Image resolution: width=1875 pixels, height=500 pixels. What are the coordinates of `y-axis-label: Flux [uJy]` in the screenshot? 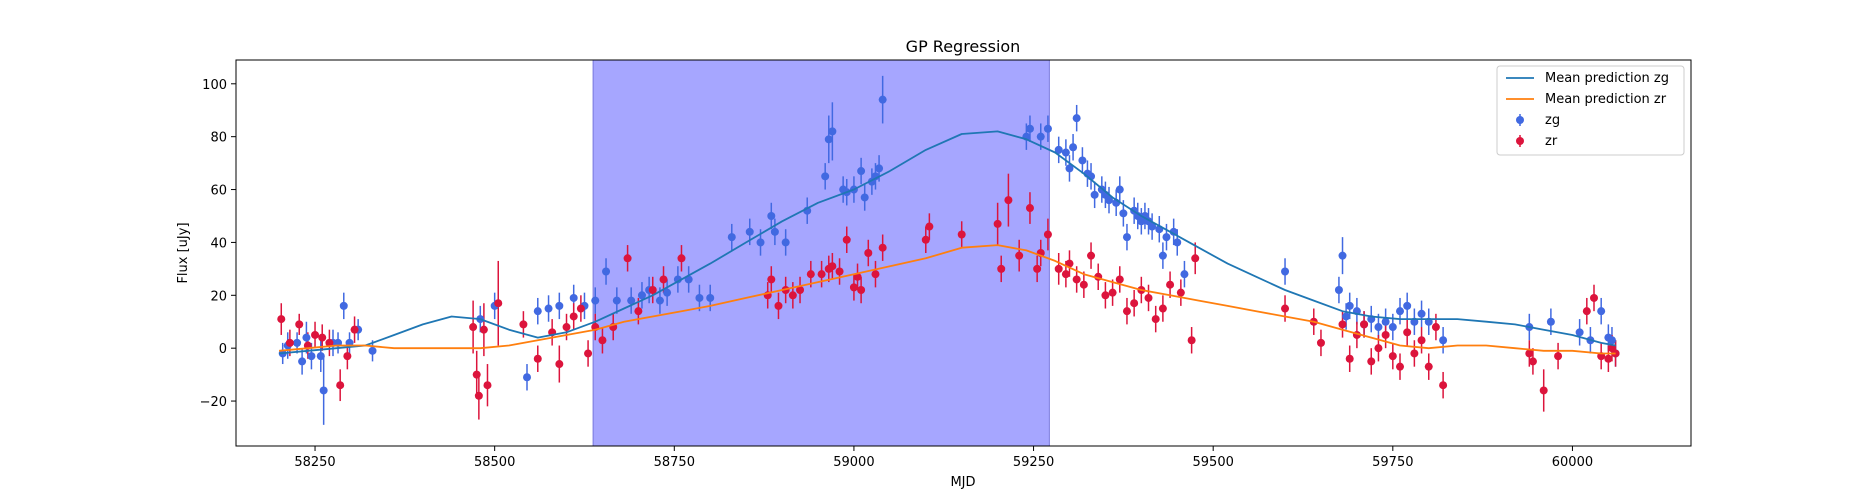 It's located at (183, 252).